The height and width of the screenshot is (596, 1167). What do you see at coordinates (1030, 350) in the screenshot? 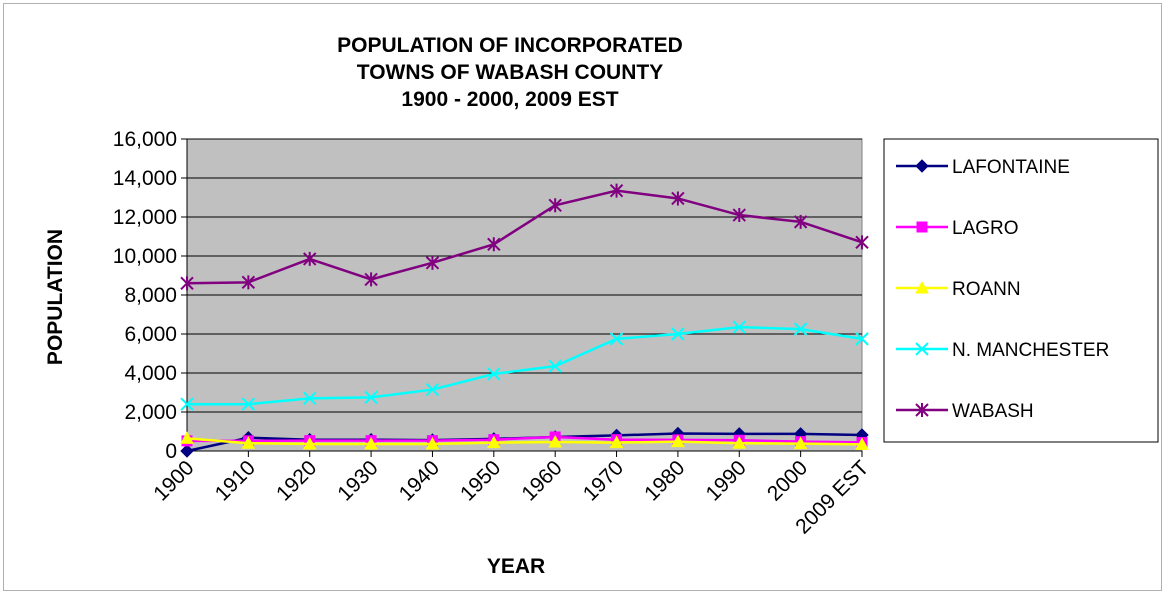
I see `legend-label: N. MANCHESTER` at bounding box center [1030, 350].